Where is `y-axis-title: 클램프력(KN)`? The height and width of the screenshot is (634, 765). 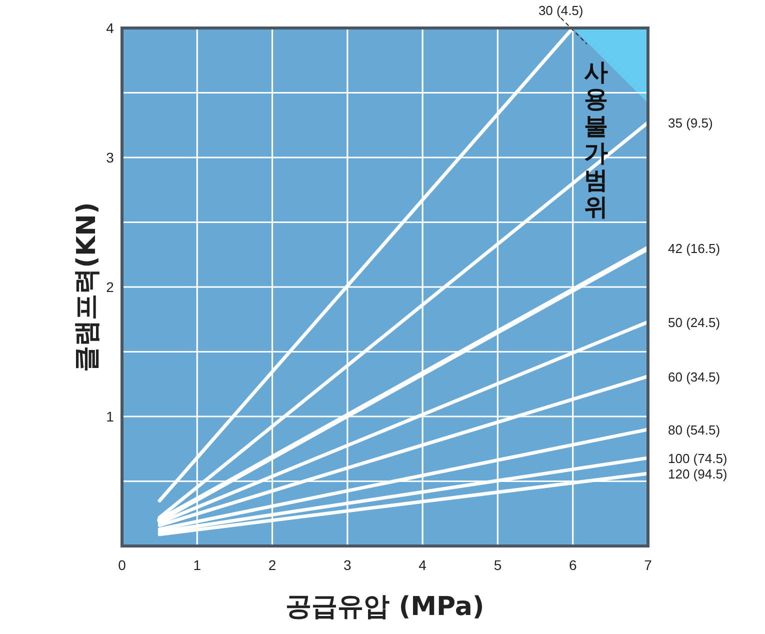 y-axis-title: 클램프력(KN) is located at coordinates (87, 287).